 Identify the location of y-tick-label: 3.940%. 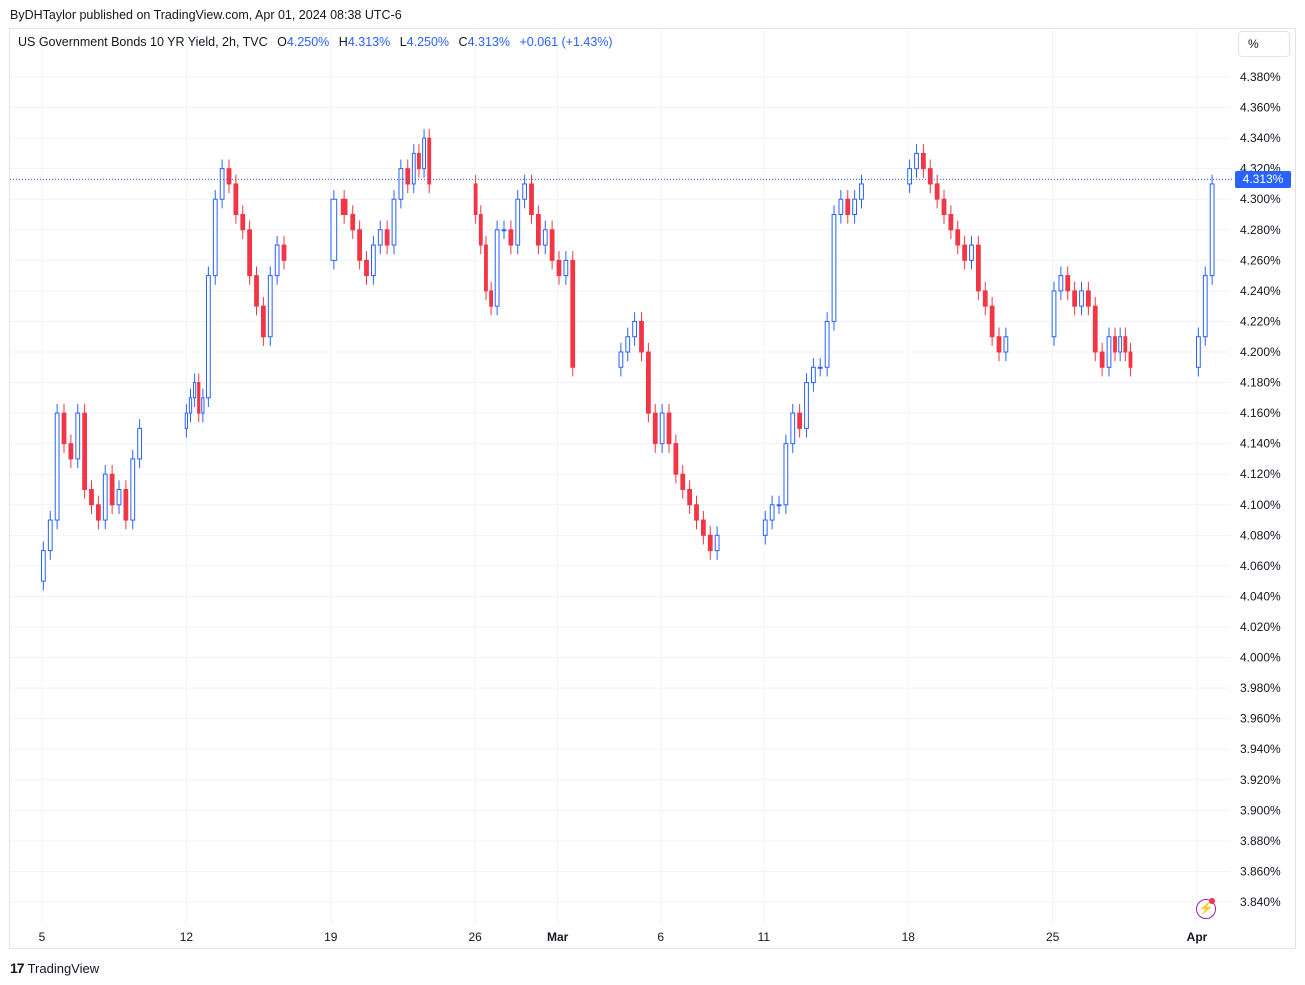
(1260, 749).